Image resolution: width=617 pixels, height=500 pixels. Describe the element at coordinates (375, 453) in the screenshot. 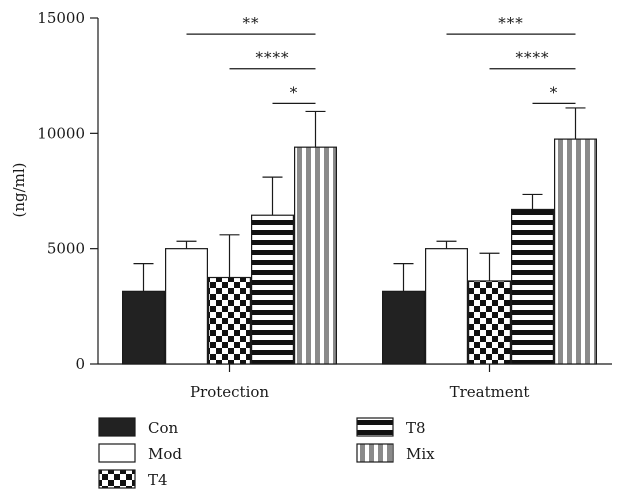

I see `legend-swatch-mix` at that location.